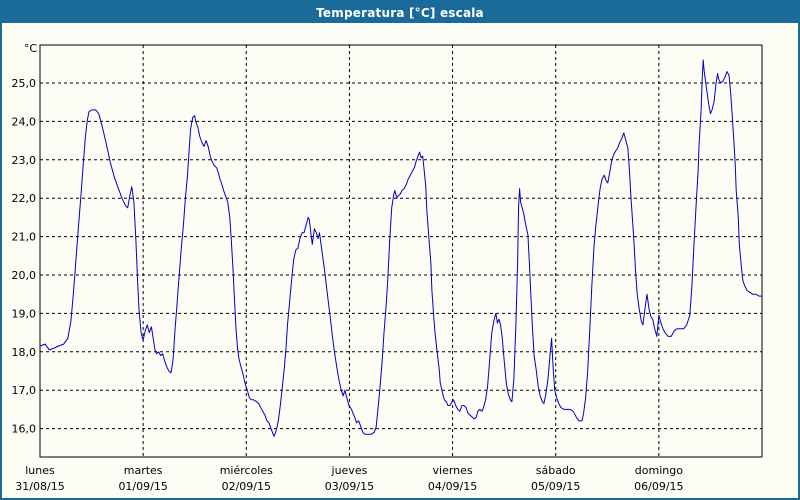 The height and width of the screenshot is (500, 800). Describe the element at coordinates (40, 470) in the screenshot. I see `x-day-label: lunes` at that location.